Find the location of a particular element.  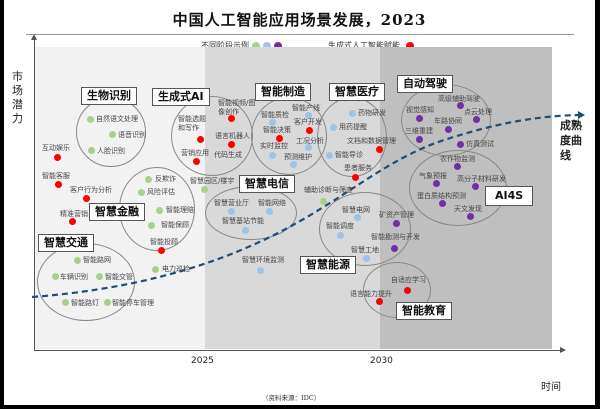

x-tick-2025: 2025 is located at coordinates (202, 361).